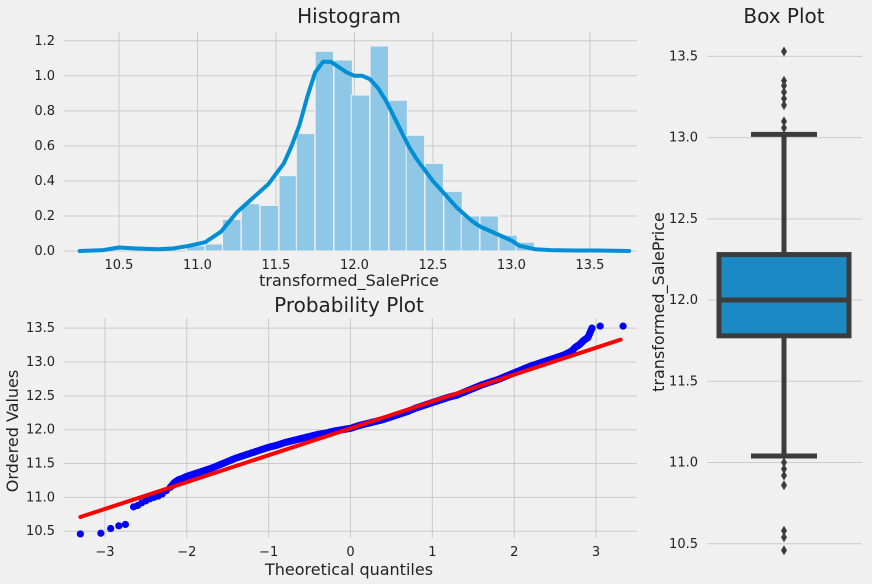 The width and height of the screenshot is (872, 584). What do you see at coordinates (275, 265) in the screenshot?
I see `histogram-xtick-label: 11.5` at bounding box center [275, 265].